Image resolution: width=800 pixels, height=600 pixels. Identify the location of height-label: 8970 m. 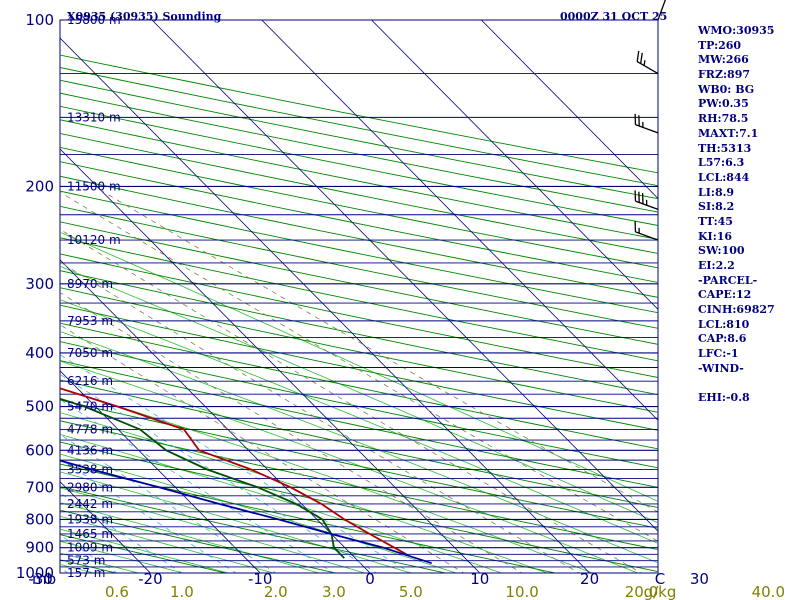
(90, 284).